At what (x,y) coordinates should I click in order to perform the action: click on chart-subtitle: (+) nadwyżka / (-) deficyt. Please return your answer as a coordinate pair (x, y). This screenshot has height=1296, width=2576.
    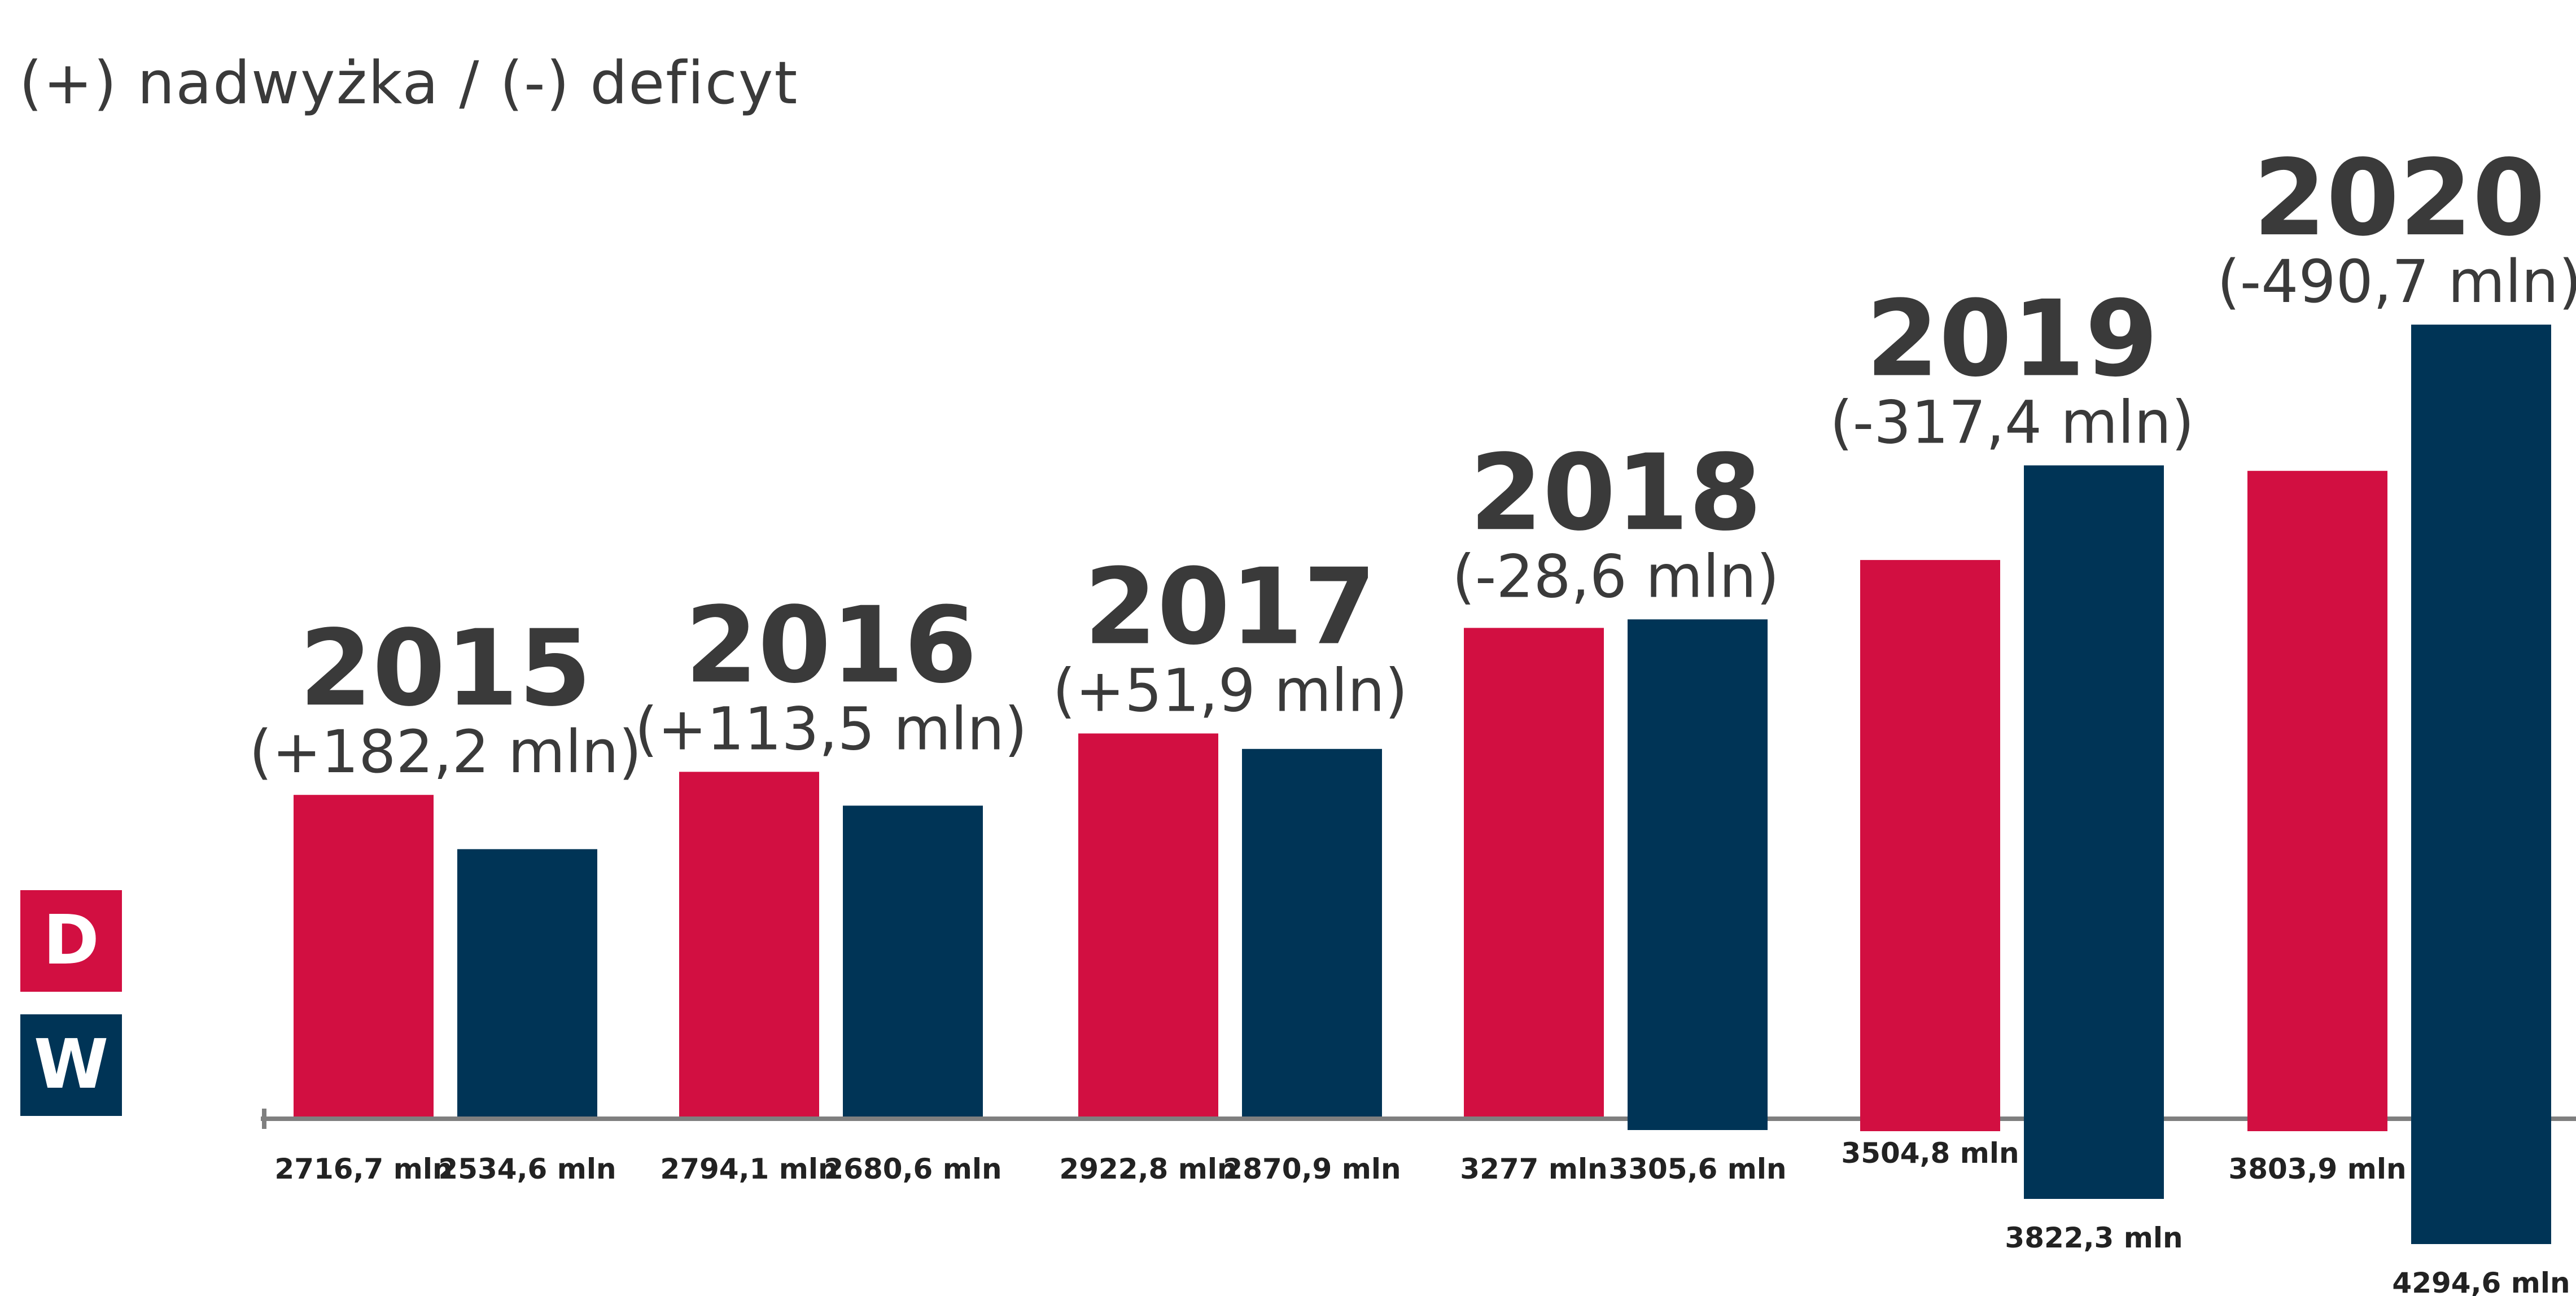
    Looking at the image, I should click on (409, 83).